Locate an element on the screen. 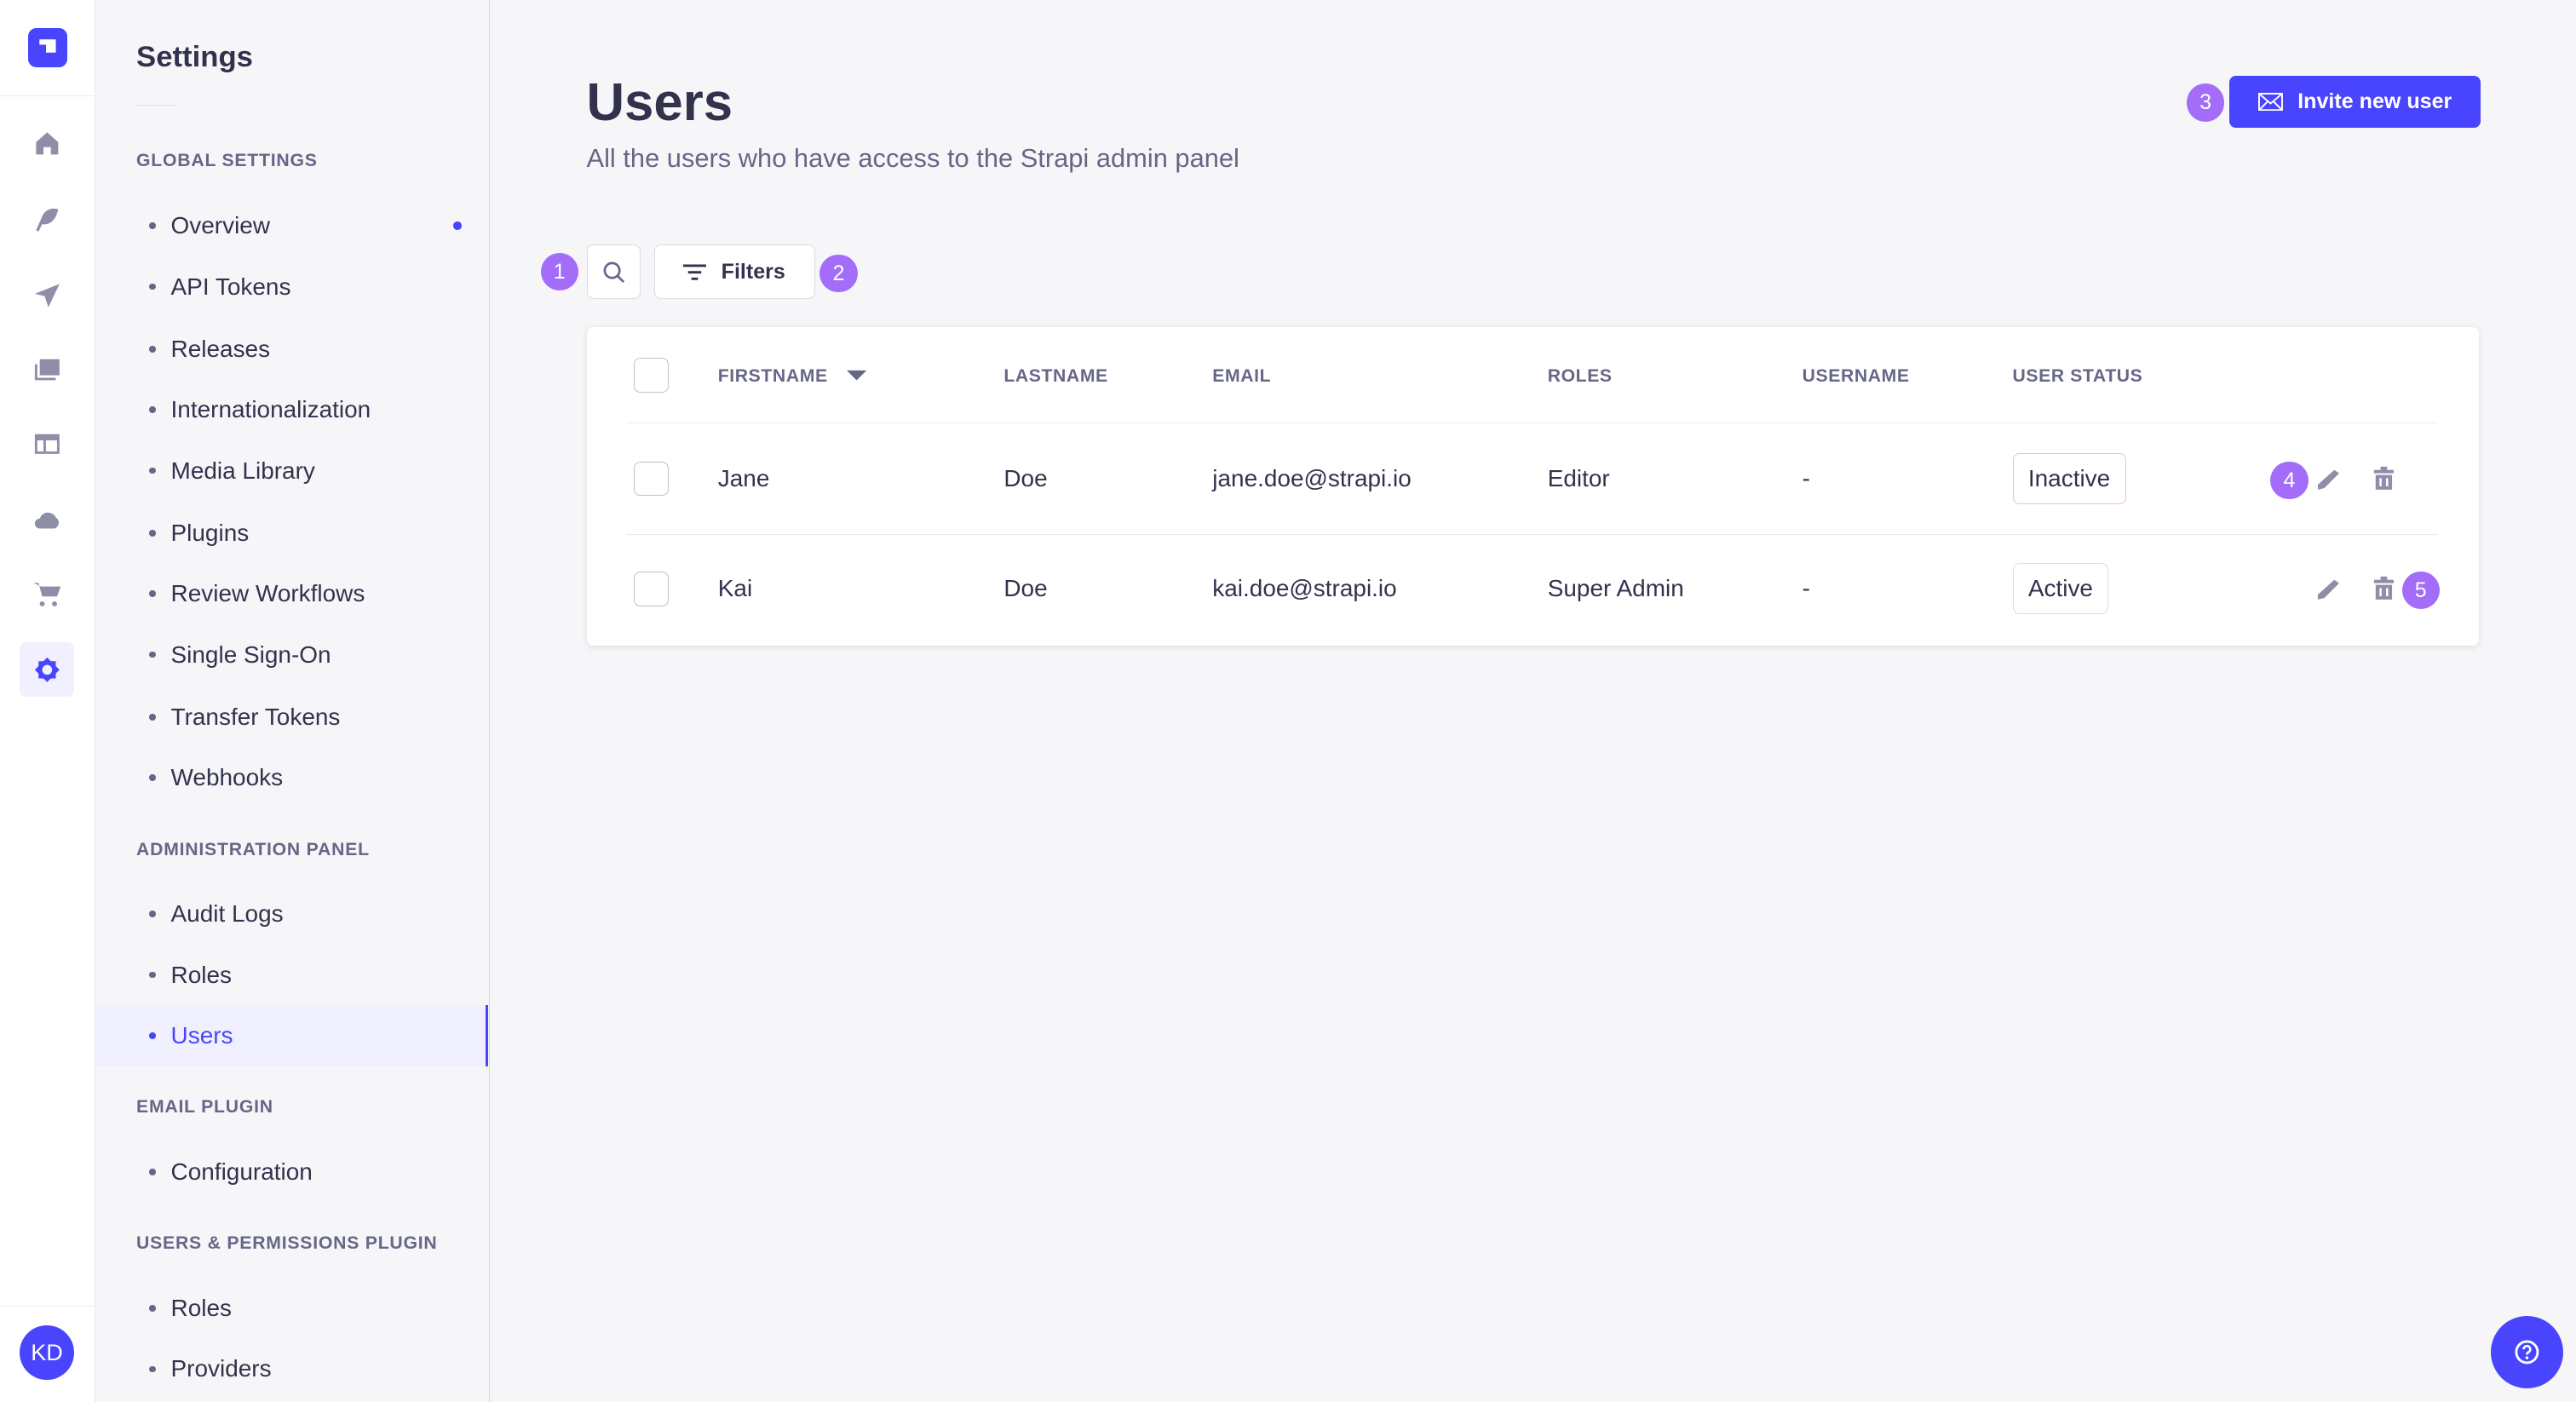 This screenshot has height=1402, width=2576. page-title: Users is located at coordinates (660, 102).